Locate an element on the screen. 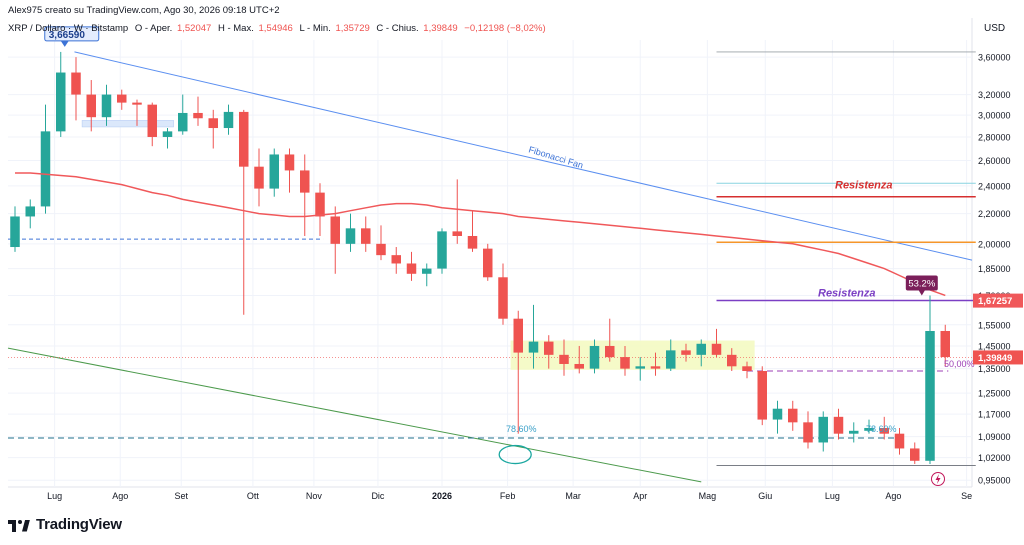  time-tick-label: Set is located at coordinates (181, 496).